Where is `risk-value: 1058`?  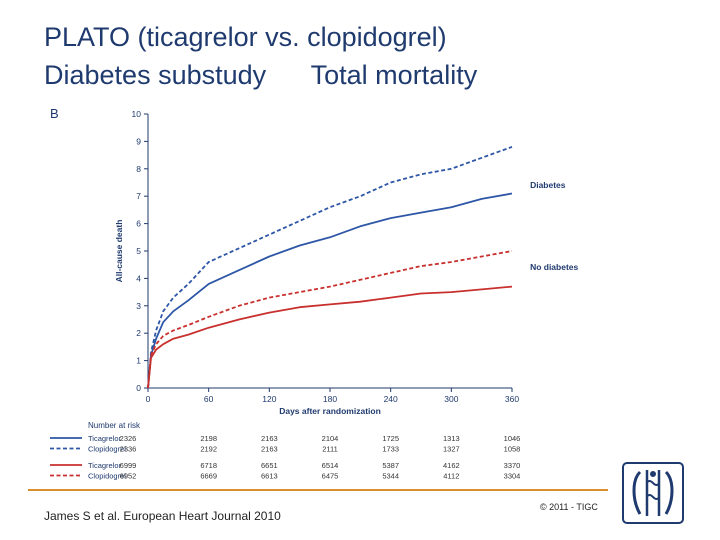
risk-value: 1058 is located at coordinates (512, 449).